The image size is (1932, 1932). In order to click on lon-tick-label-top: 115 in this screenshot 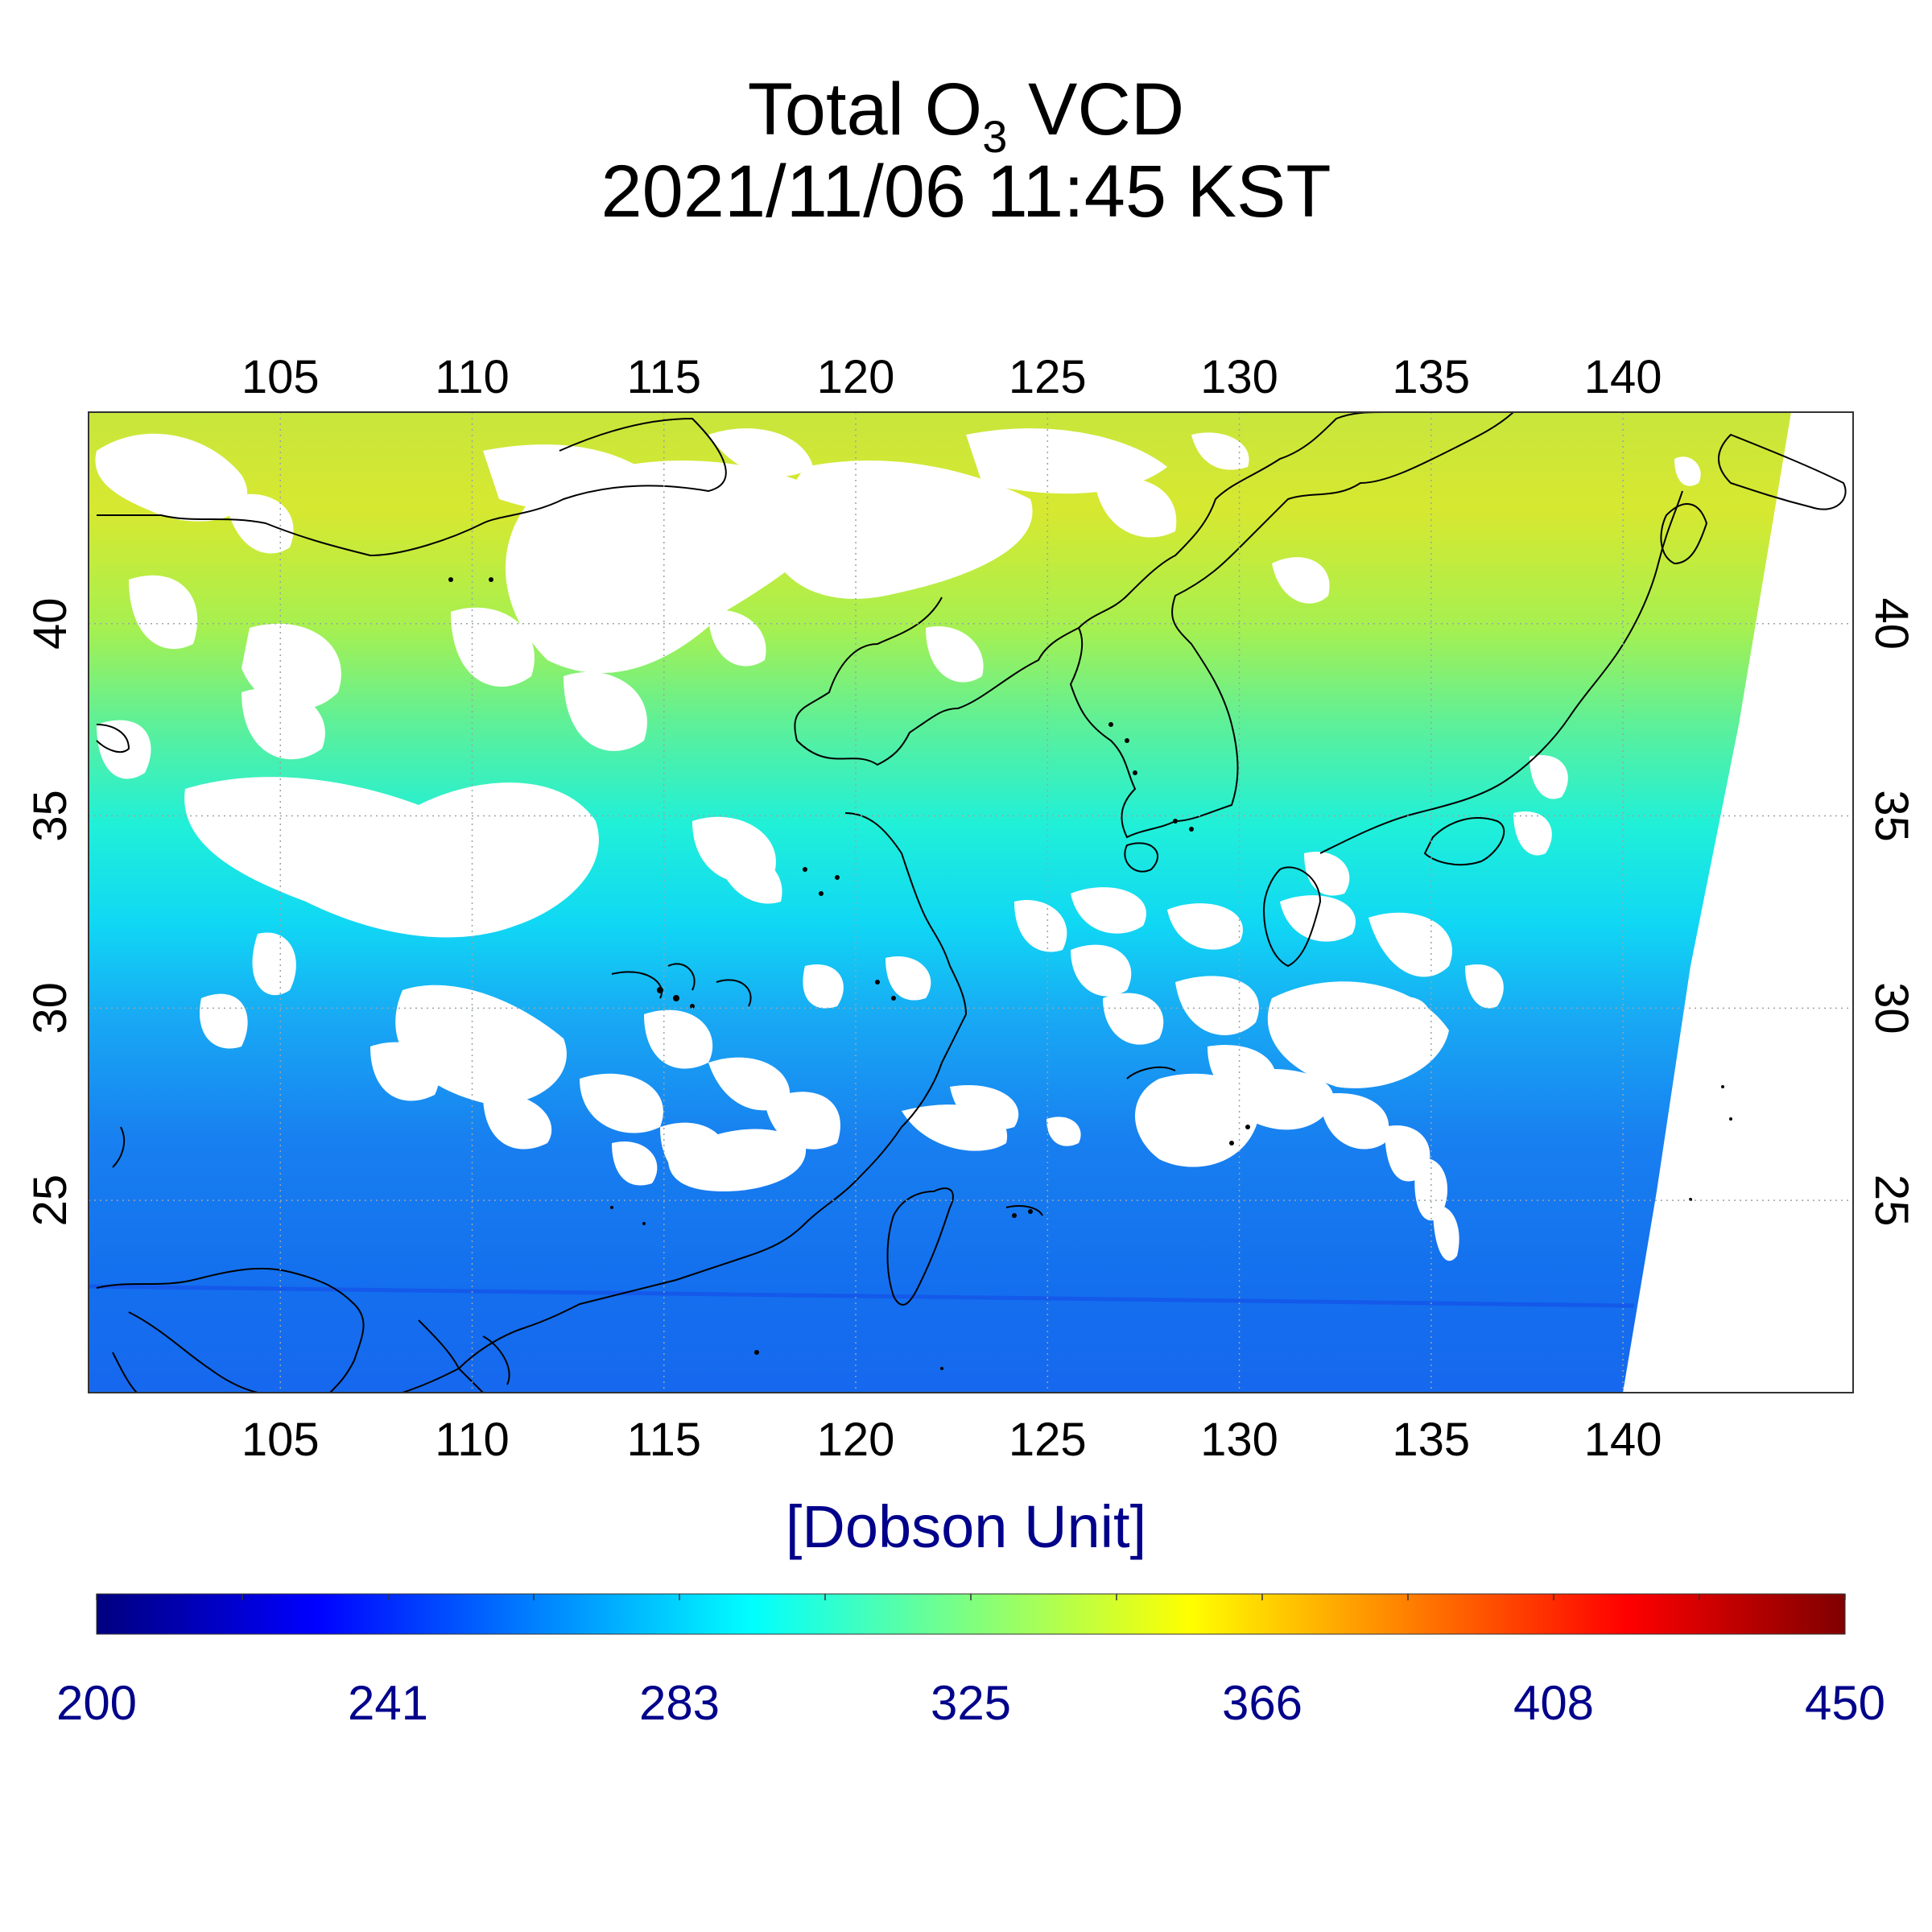, I will do `click(664, 377)`.